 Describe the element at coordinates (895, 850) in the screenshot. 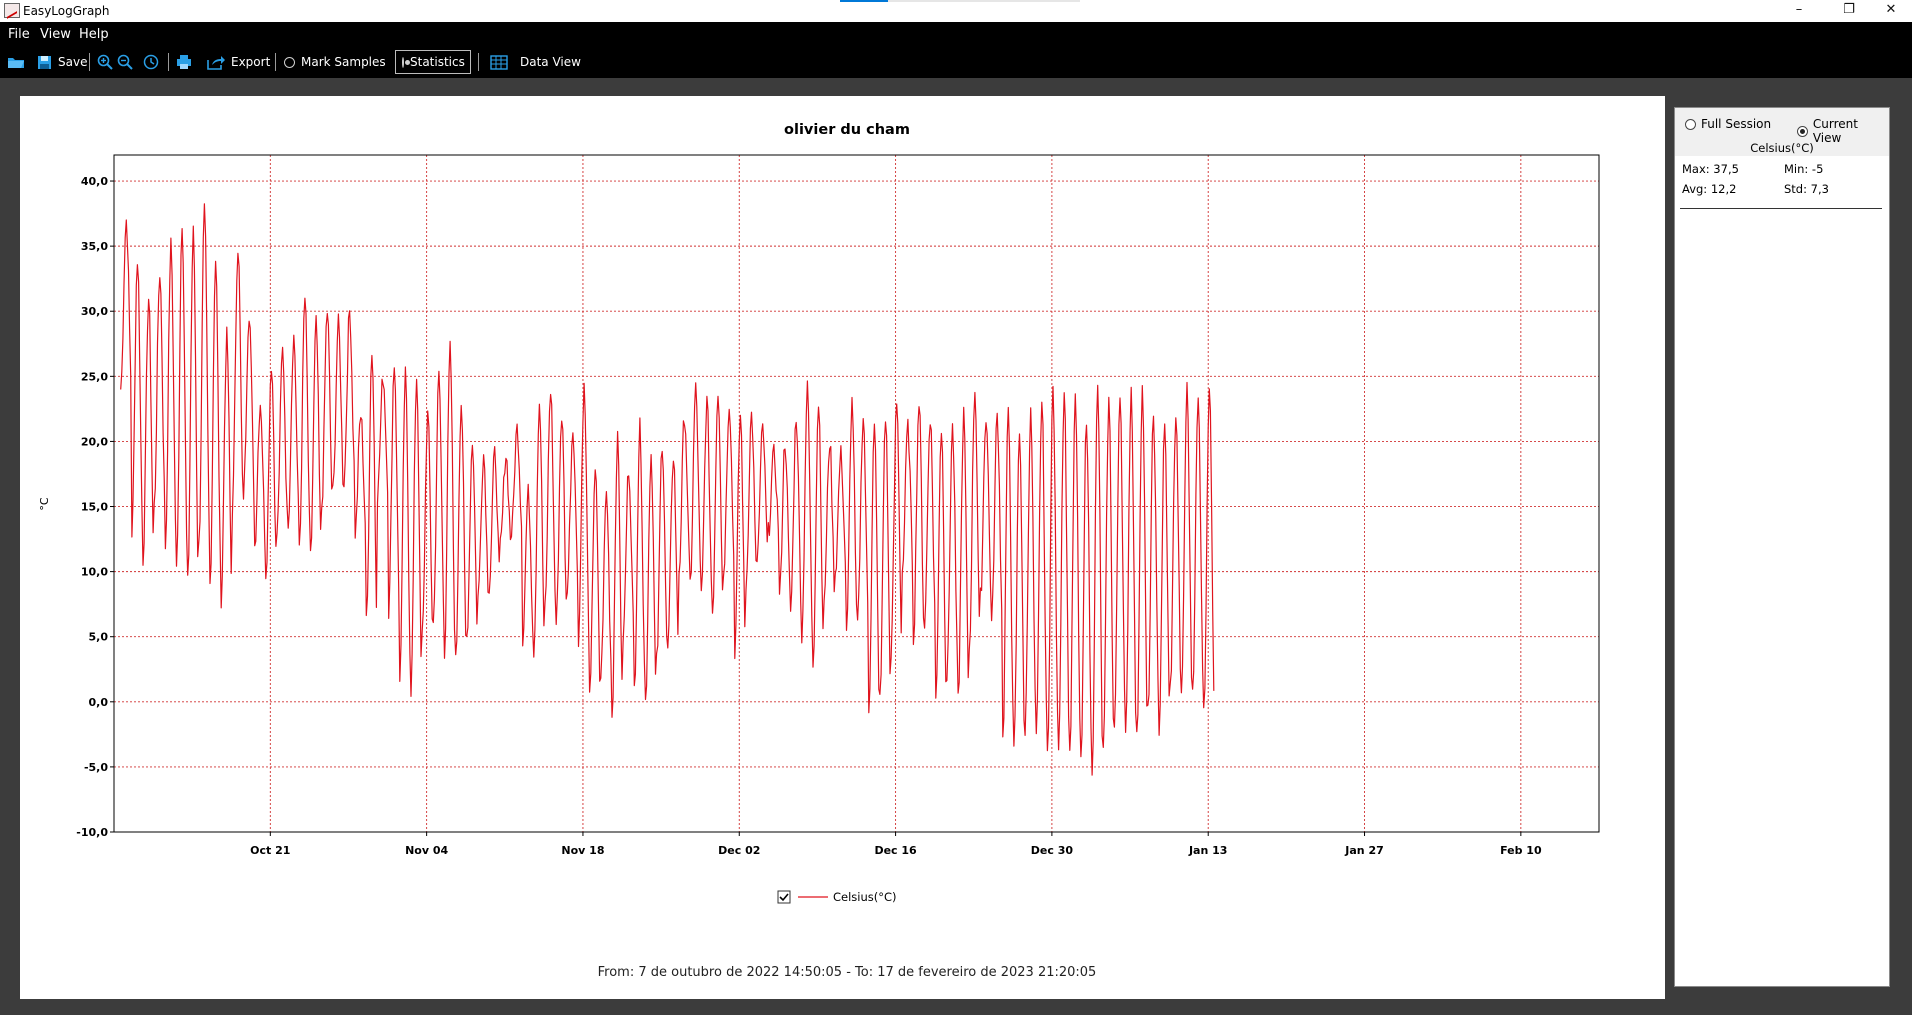

I see `x-tick-label: Dec 16` at that location.